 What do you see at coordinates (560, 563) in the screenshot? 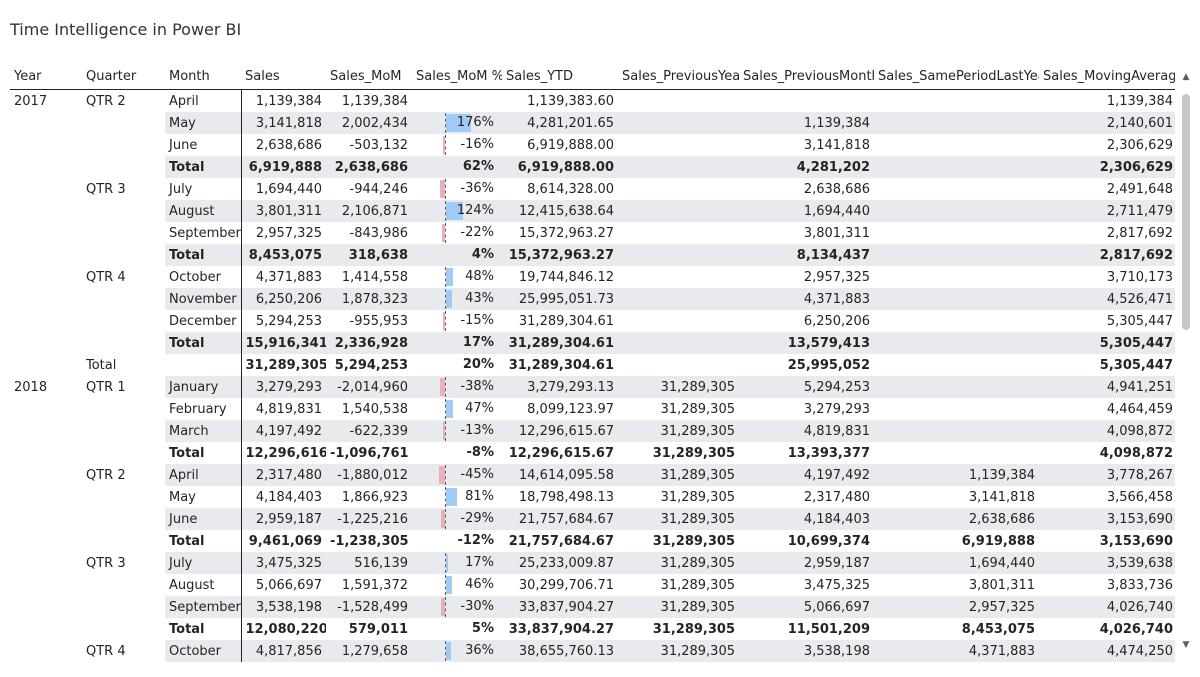
I see `sales-ytd-cell: 25,233,009.87` at bounding box center [560, 563].